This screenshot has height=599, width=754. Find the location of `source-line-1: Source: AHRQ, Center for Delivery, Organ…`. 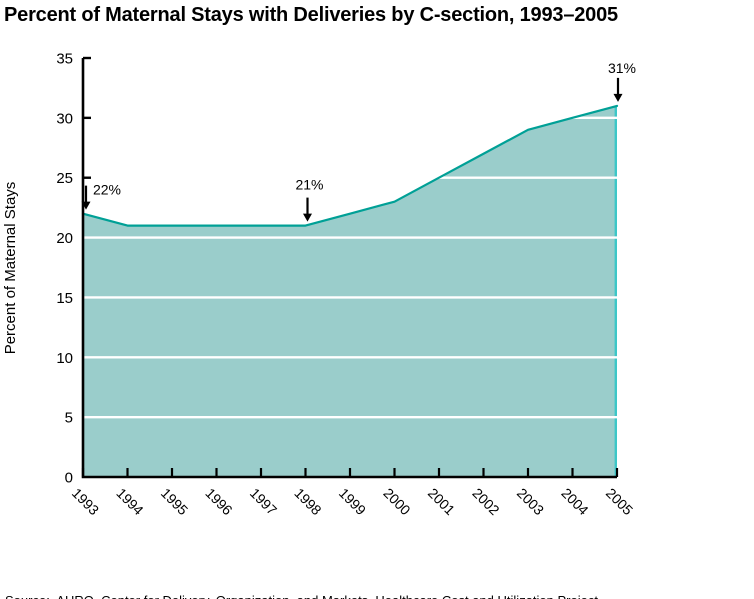

source-line-1: Source: AHRQ, Center for Delivery, Organ… is located at coordinates (375, 596).